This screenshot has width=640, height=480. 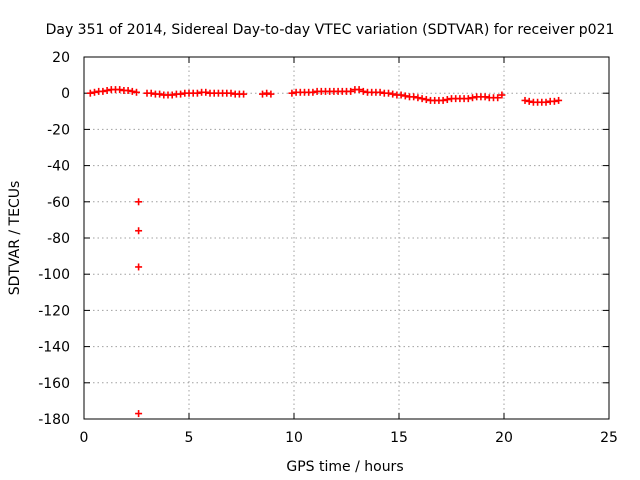 I want to click on y-axis-label: SDTVAR / TECUs, so click(x=15, y=238).